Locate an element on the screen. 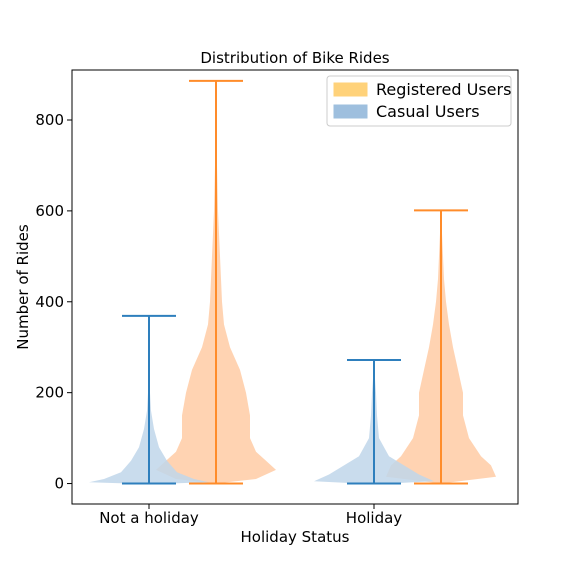 The image size is (576, 576). y-axis: 0 200 400 600 800 is located at coordinates (53, 302).